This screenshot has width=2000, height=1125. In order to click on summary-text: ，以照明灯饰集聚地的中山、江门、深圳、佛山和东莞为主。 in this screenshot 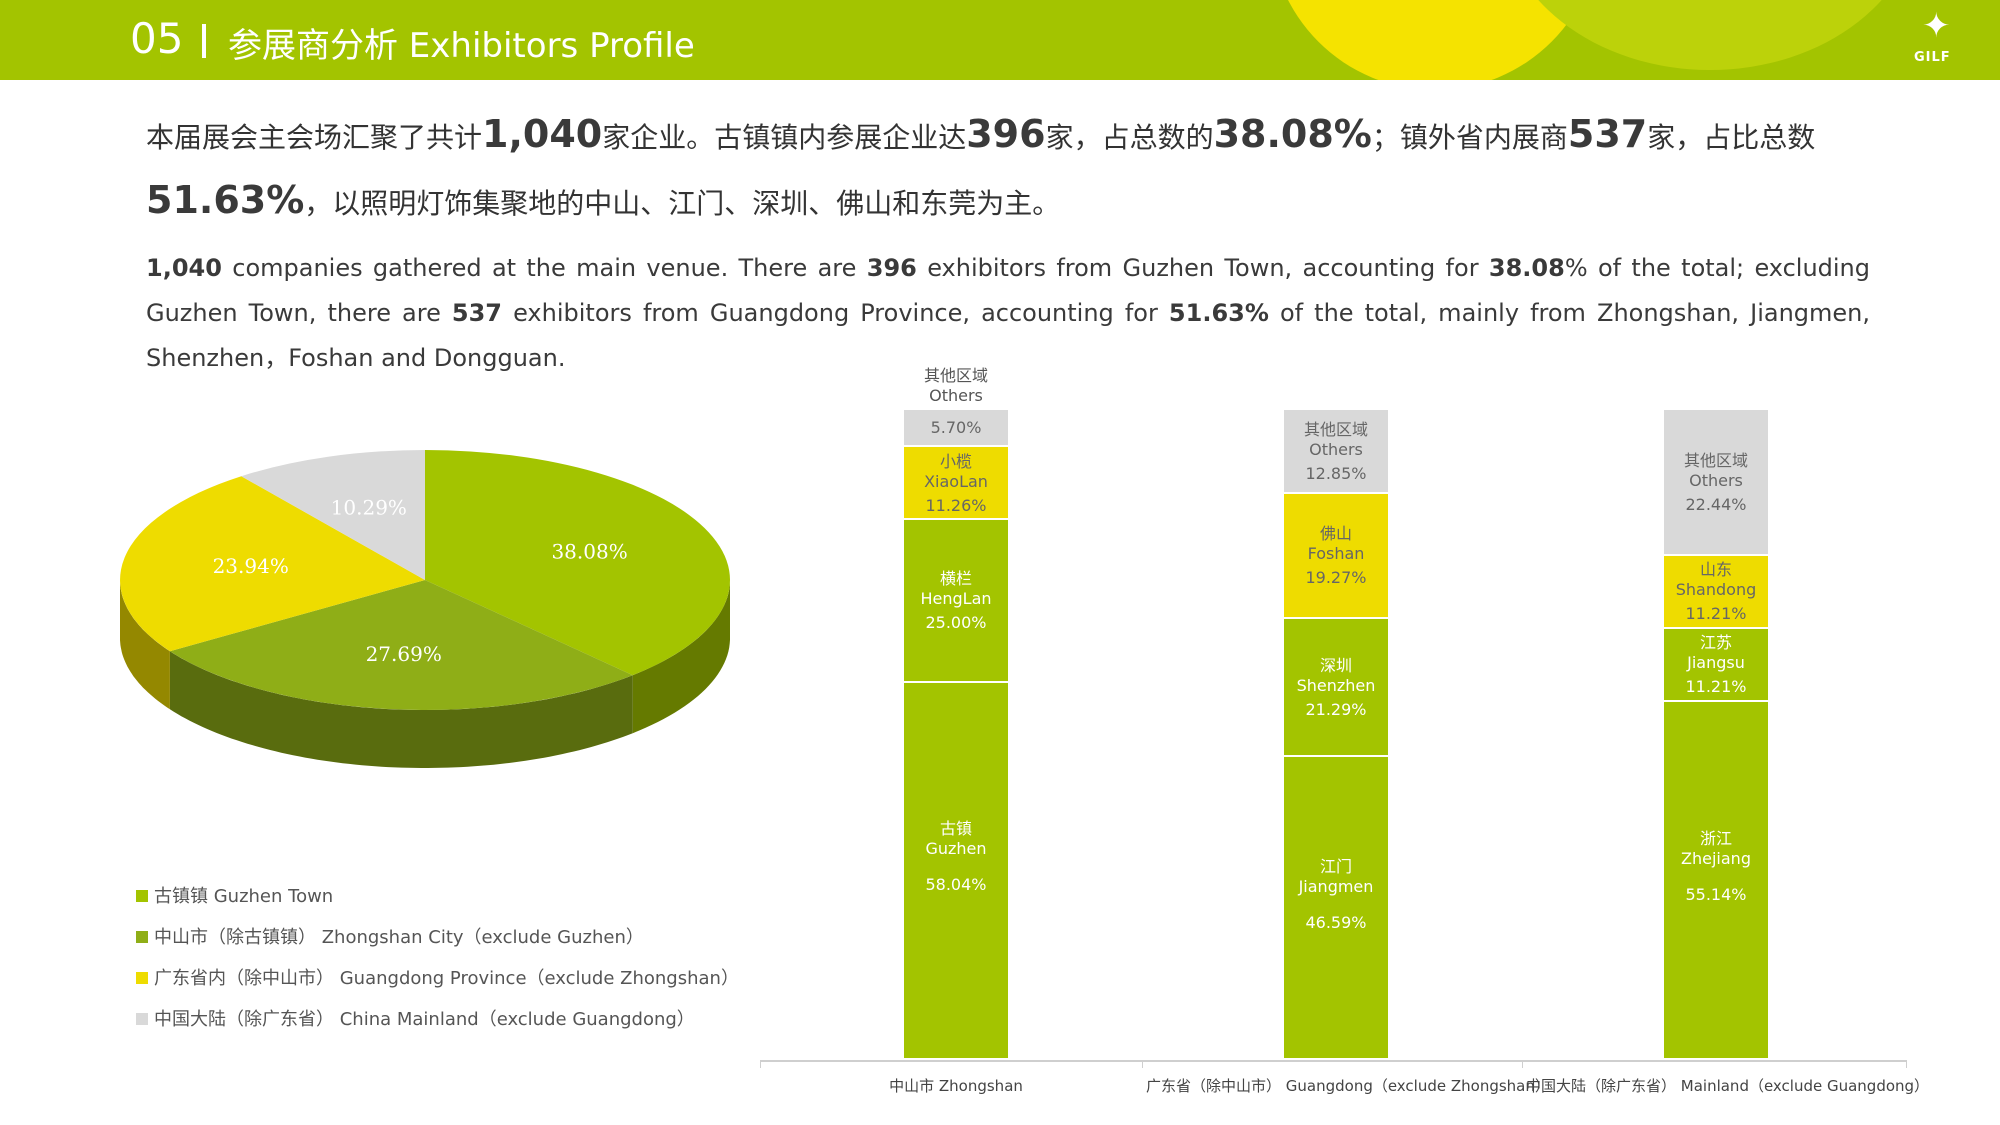, I will do `click(682, 203)`.